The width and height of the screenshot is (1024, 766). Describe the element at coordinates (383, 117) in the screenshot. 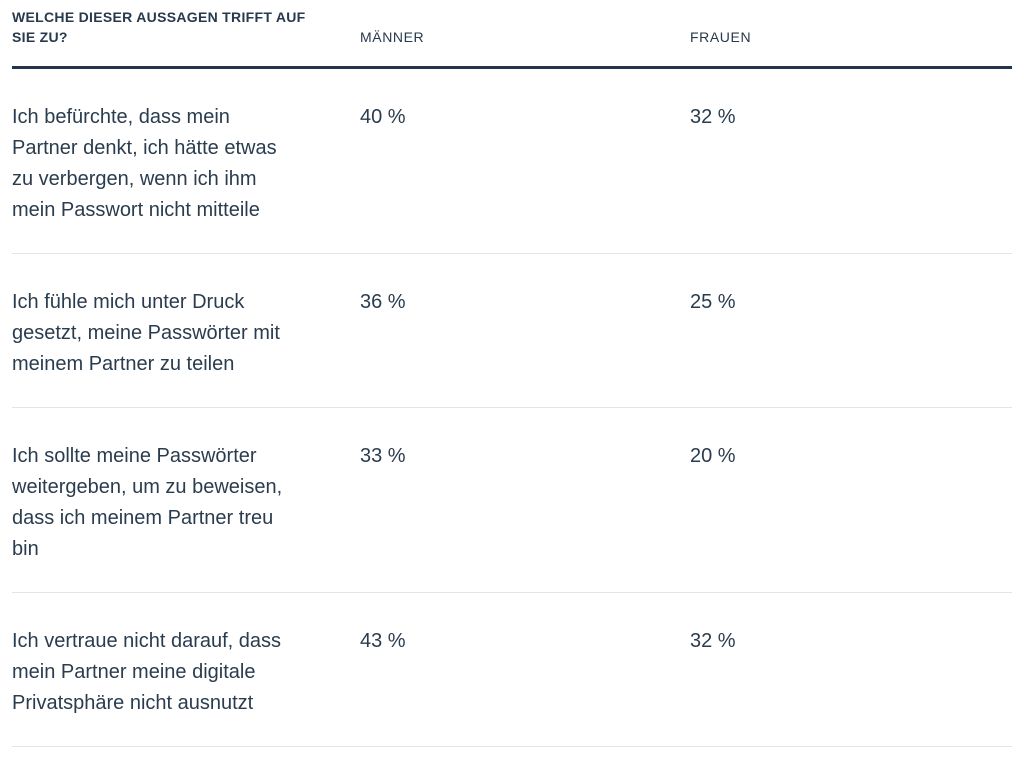

I see `maenner-value: 40 %` at that location.